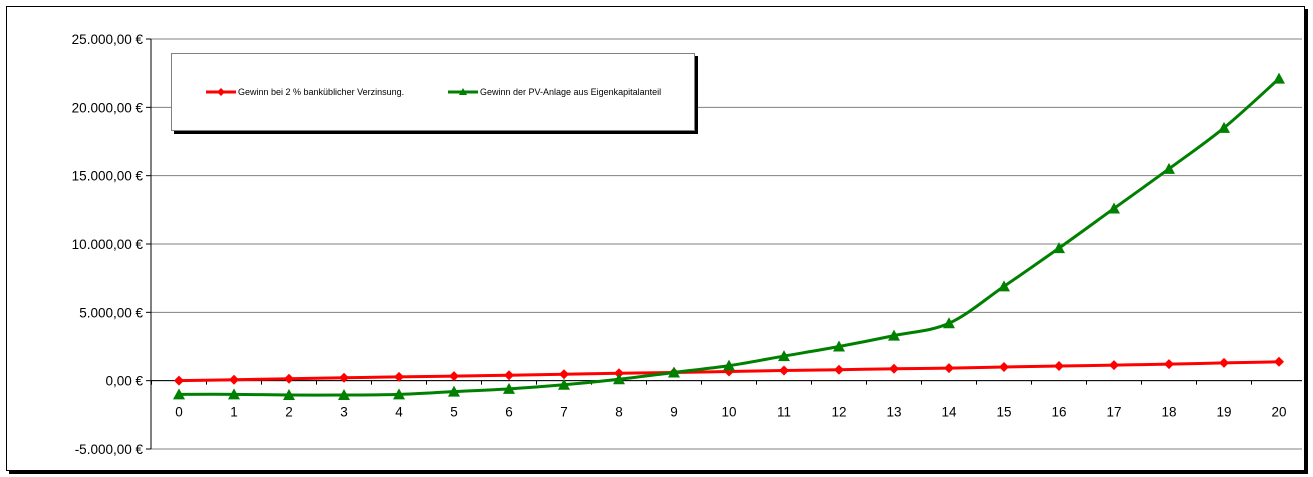  I want to click on x-tick-label: 14, so click(949, 412).